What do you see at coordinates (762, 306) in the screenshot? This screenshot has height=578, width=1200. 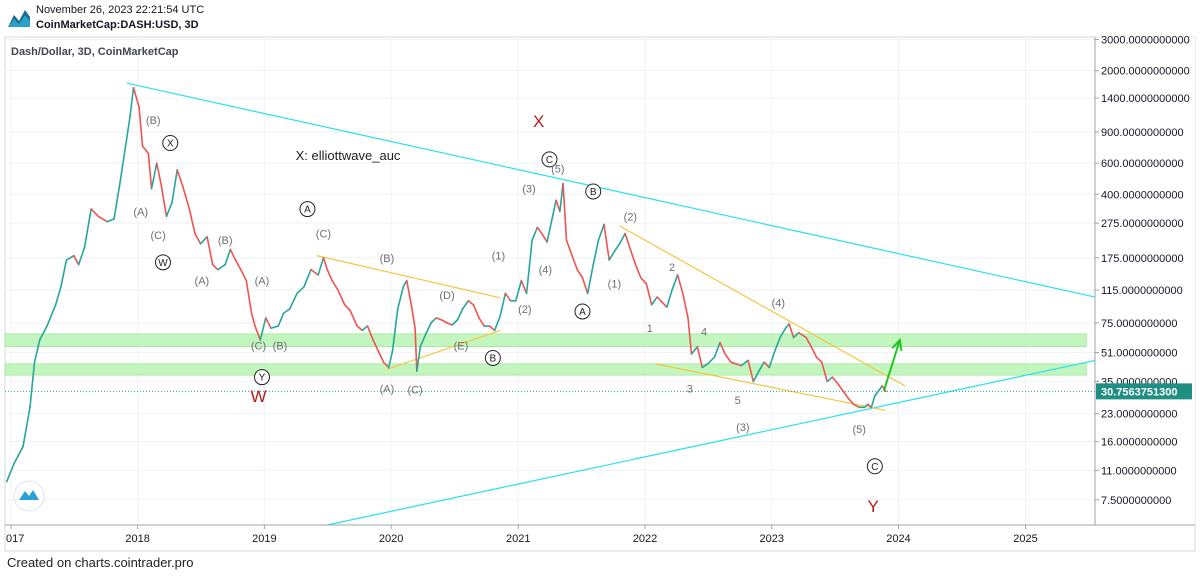 I see `trendline-wedge-upper` at bounding box center [762, 306].